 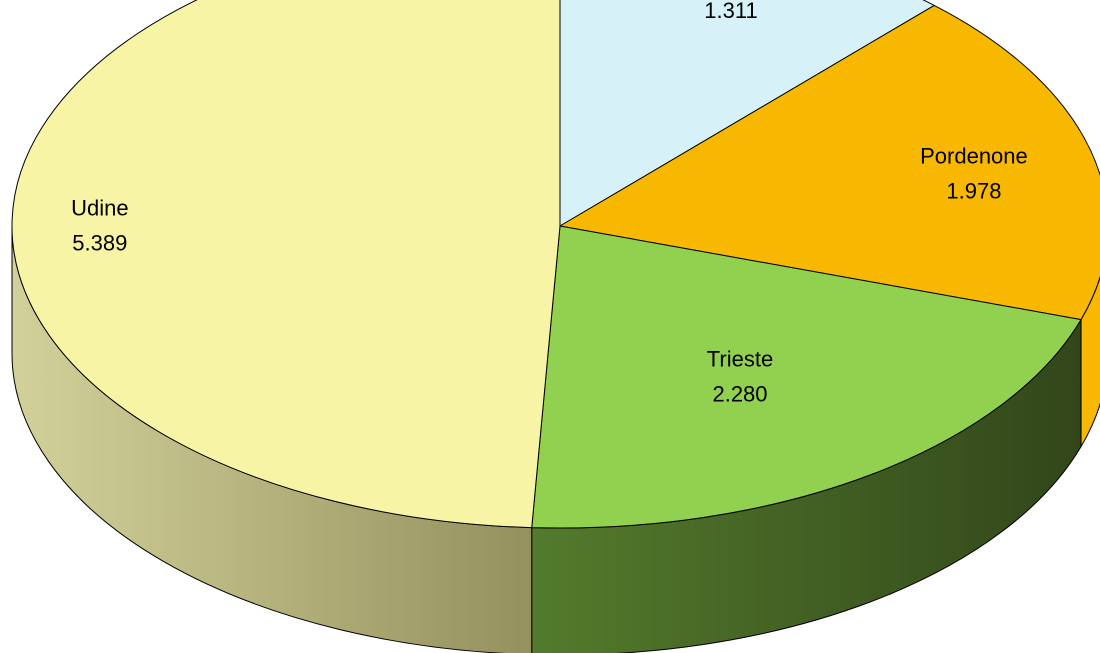 What do you see at coordinates (973, 190) in the screenshot?
I see `pie-value-pordenone: 1.978` at bounding box center [973, 190].